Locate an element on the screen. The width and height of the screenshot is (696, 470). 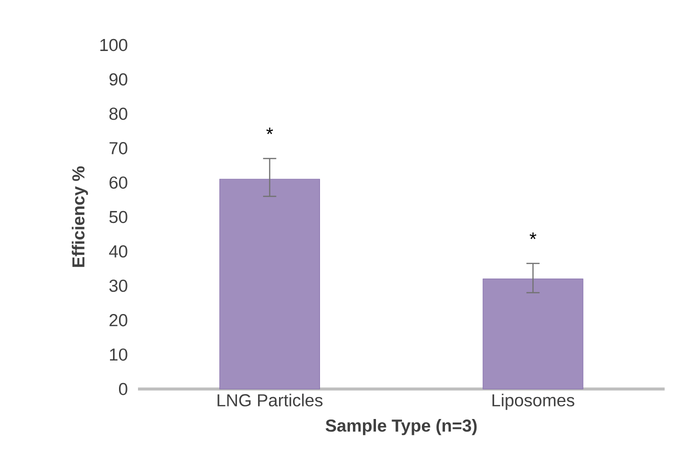
y-tick-label: 30 is located at coordinates (118, 286).